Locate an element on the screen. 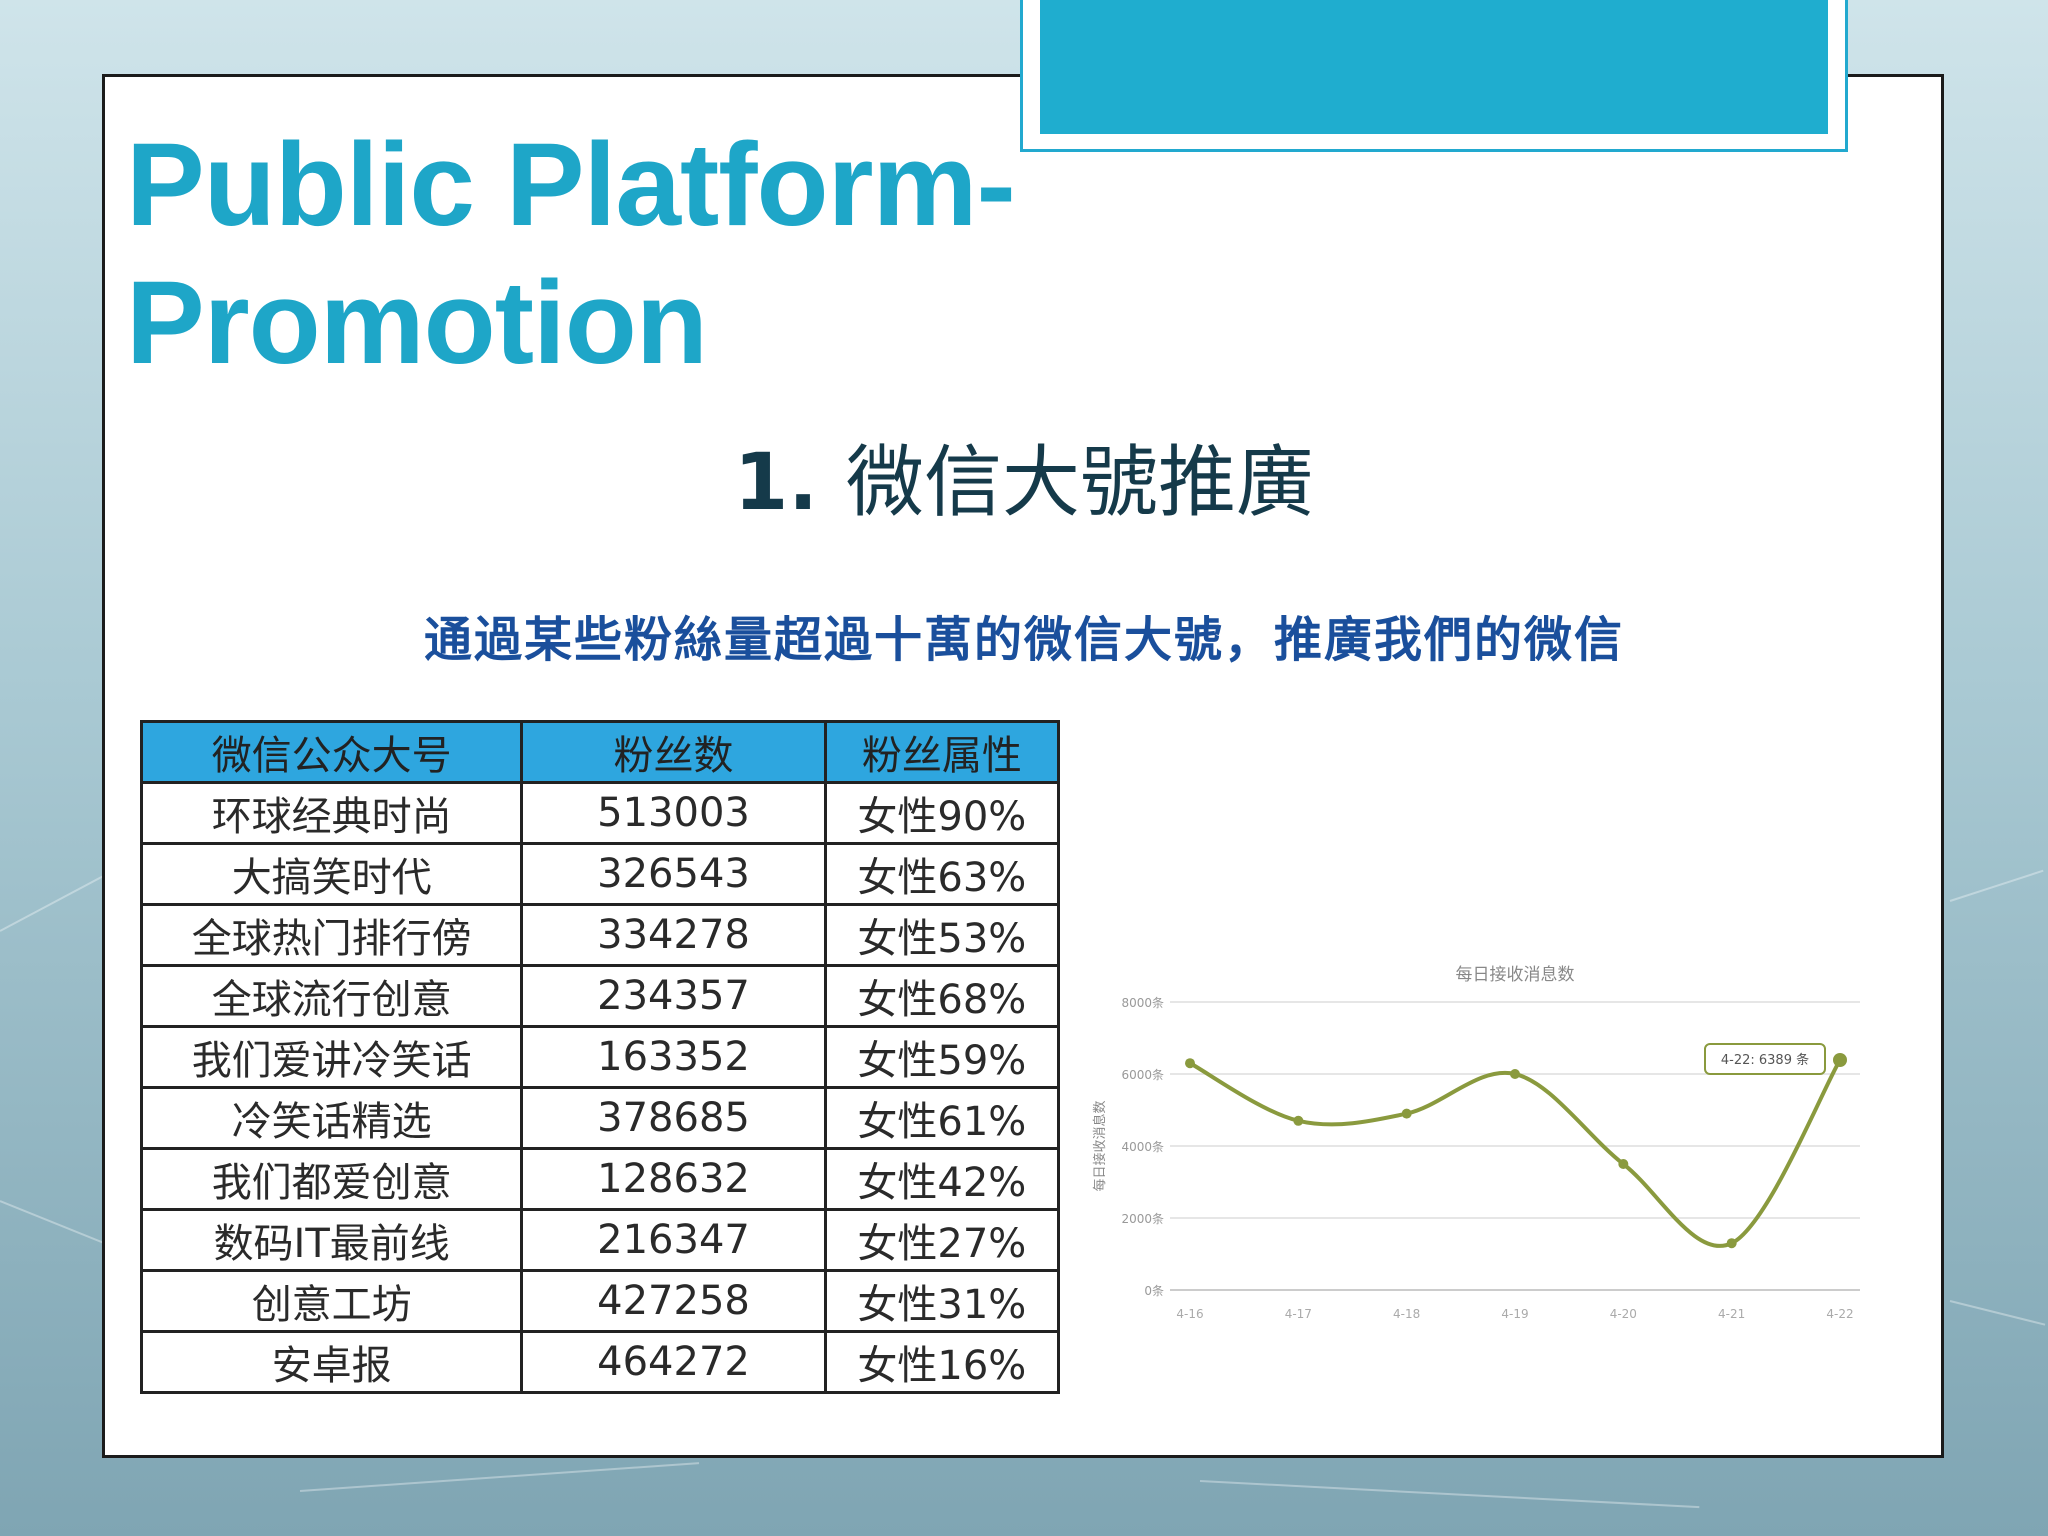 The width and height of the screenshot is (2048, 1536). x-tick-label: 4-21 is located at coordinates (1731, 1313).